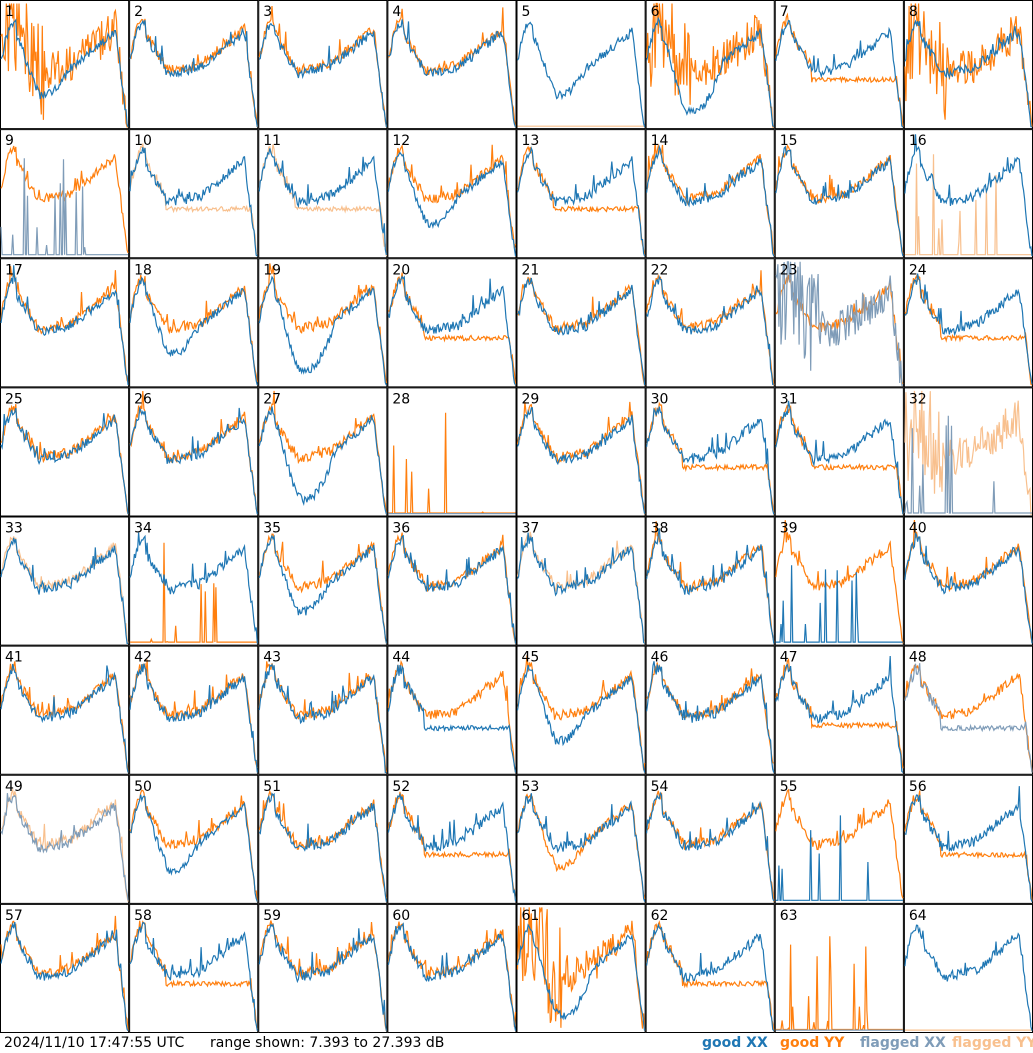 This screenshot has width=1033, height=1053. I want to click on range-readout: range shown: 7.393 to 27.393 dB, so click(327, 1043).